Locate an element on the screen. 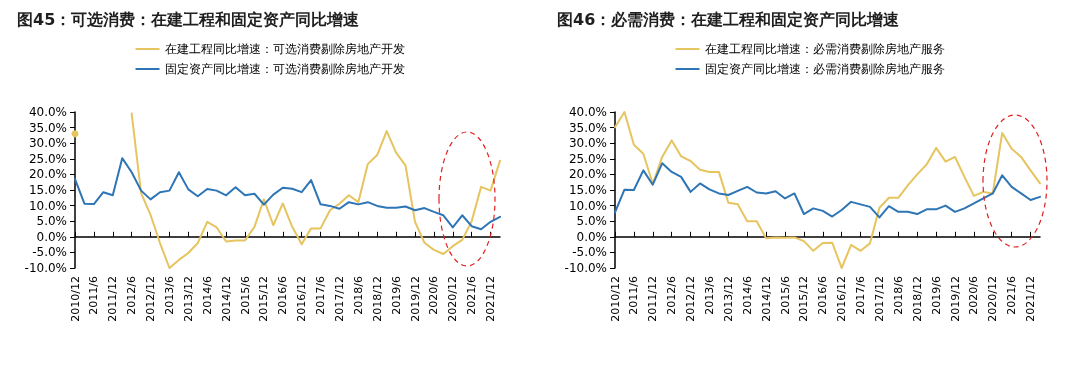 Image resolution: width=1080 pixels, height=378 pixels. legend-label: 固定资产同比增速：可选消费剔除房地产开发 is located at coordinates (284, 69).